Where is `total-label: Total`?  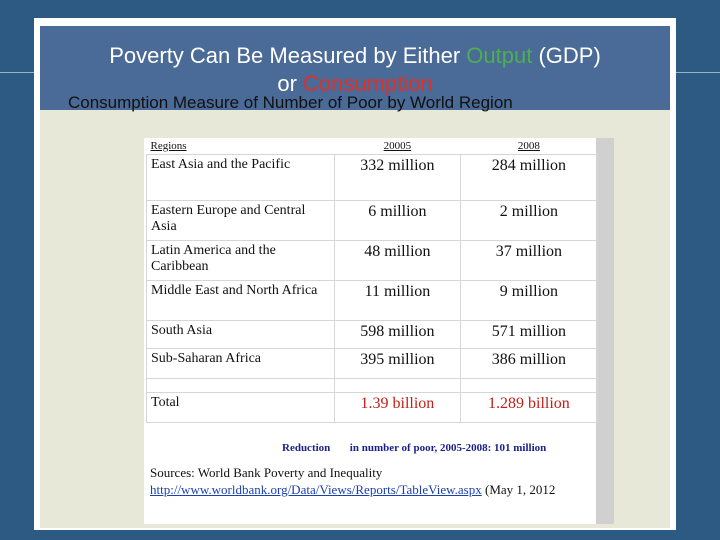
total-label: Total is located at coordinates (240, 407).